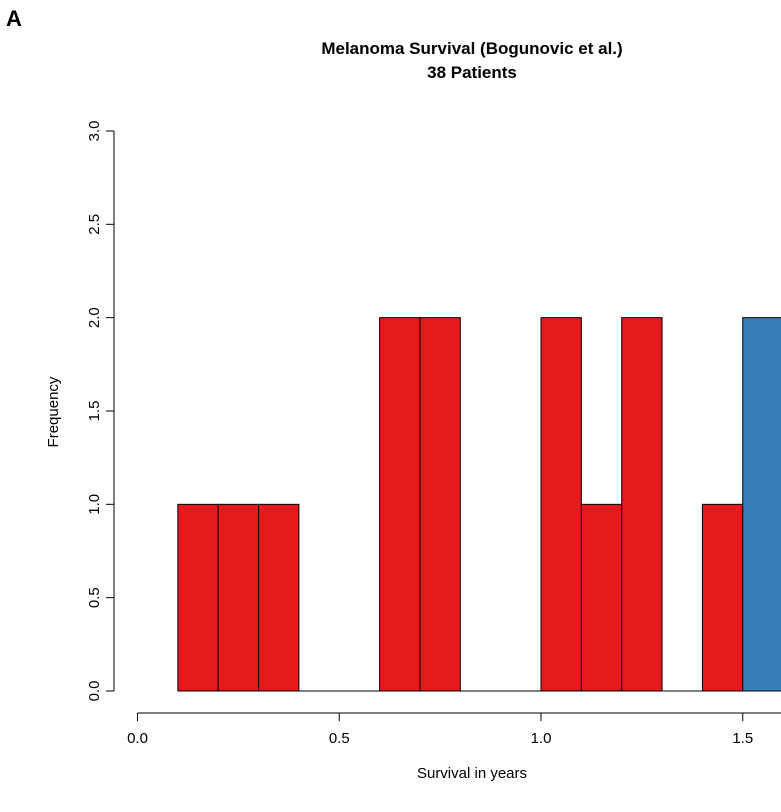 The width and height of the screenshot is (781, 812). I want to click on y-tick-label: 0.5, so click(94, 597).